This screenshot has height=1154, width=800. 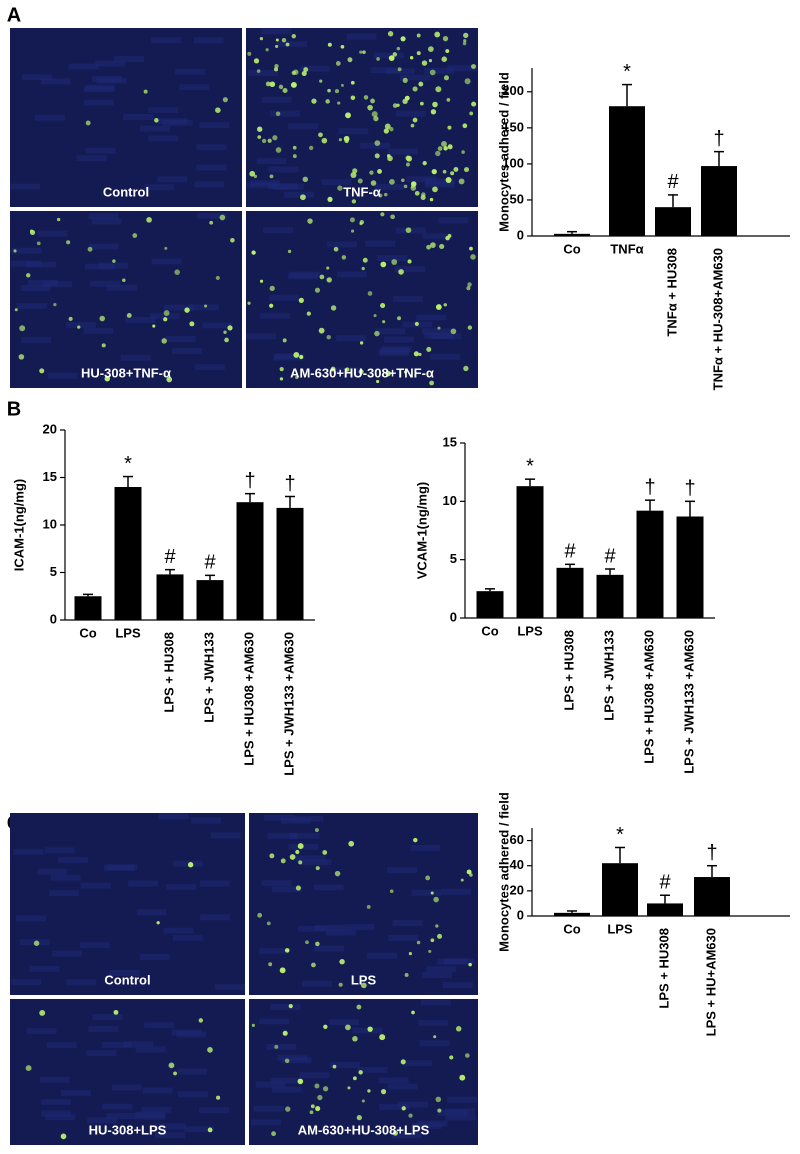 I want to click on y-axis-label: ICAM-1(ng/mg), so click(x=18, y=525).